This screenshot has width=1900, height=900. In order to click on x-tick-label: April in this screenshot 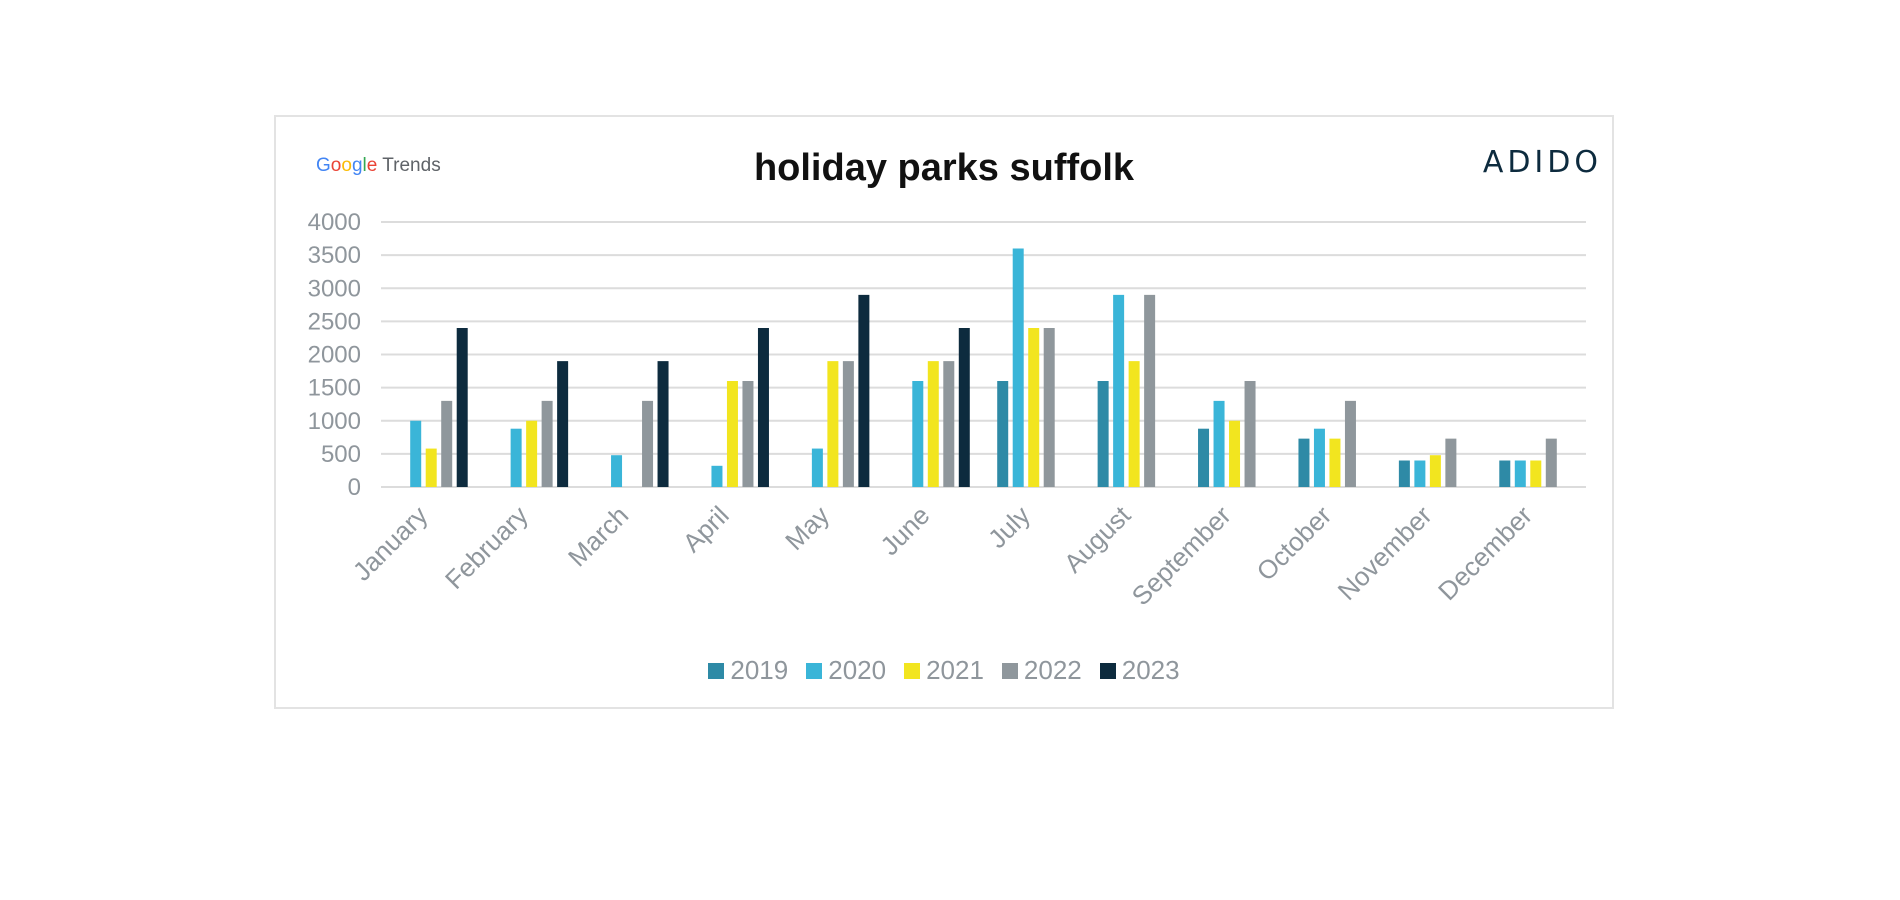, I will do `click(706, 529)`.